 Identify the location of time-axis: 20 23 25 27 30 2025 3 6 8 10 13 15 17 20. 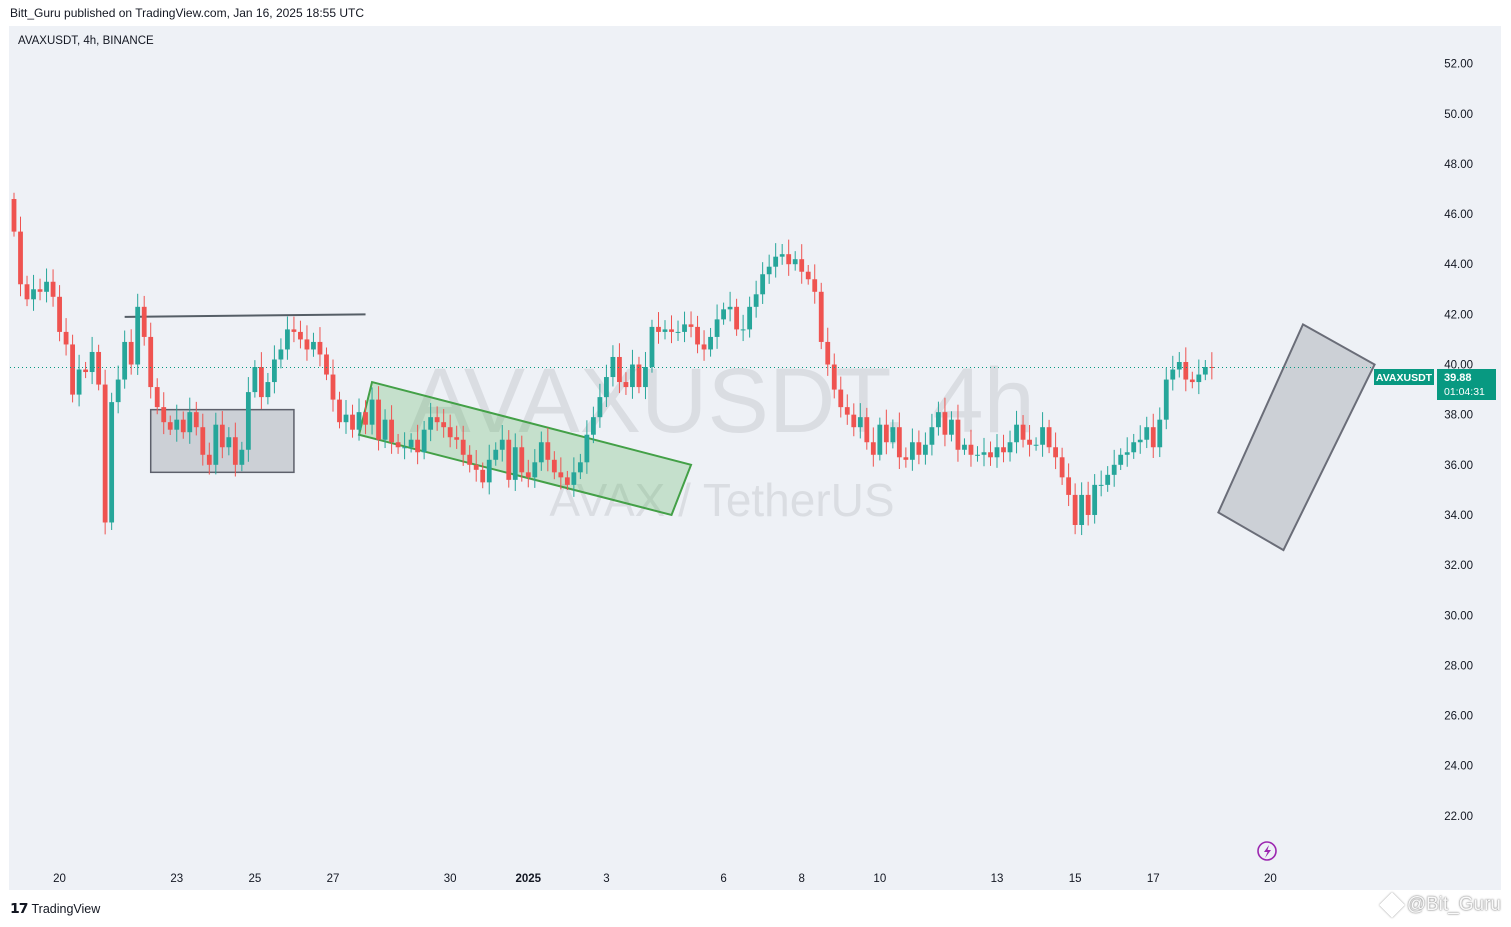
(665, 879).